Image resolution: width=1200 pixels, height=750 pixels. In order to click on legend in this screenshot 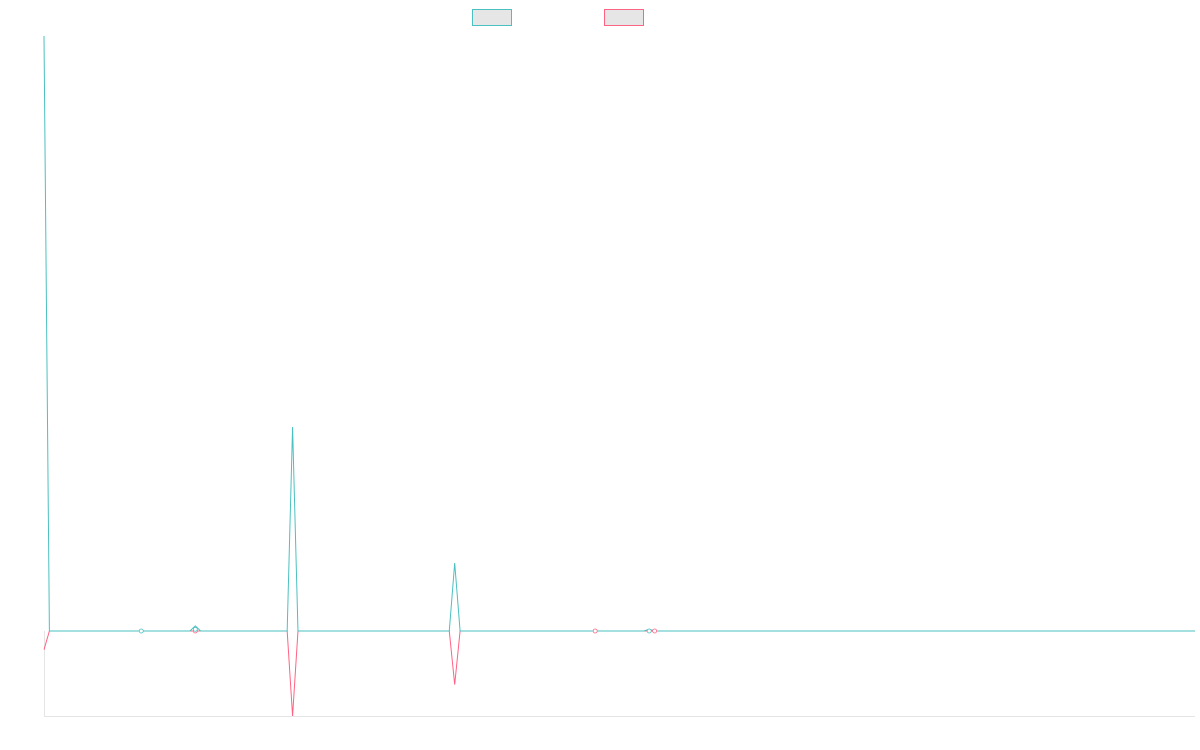, I will do `click(600, 18)`.